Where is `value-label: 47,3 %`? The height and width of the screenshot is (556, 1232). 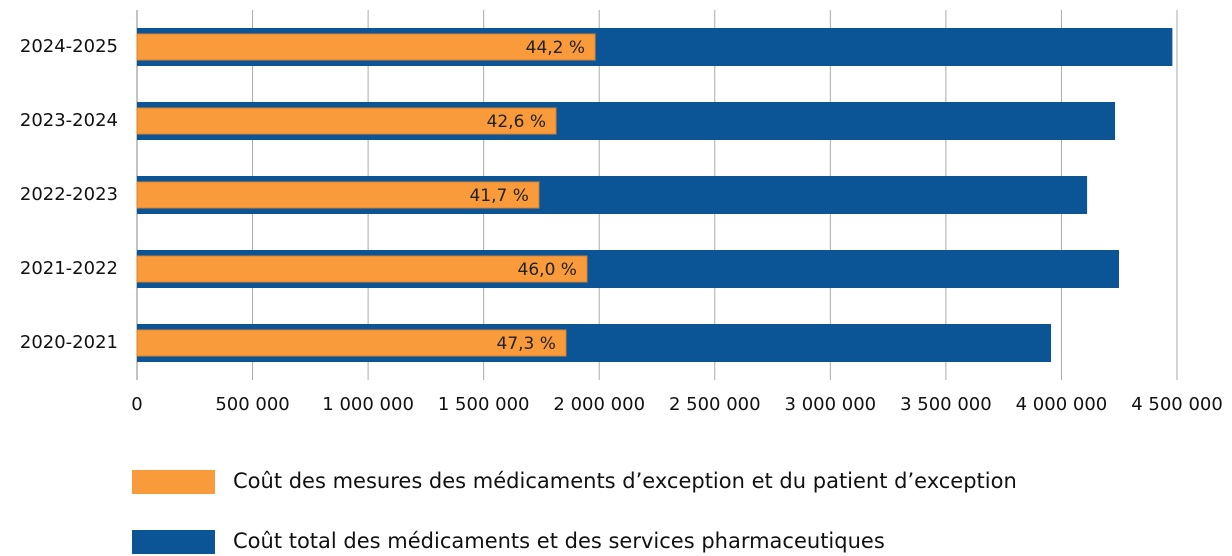 value-label: 47,3 % is located at coordinates (526, 344).